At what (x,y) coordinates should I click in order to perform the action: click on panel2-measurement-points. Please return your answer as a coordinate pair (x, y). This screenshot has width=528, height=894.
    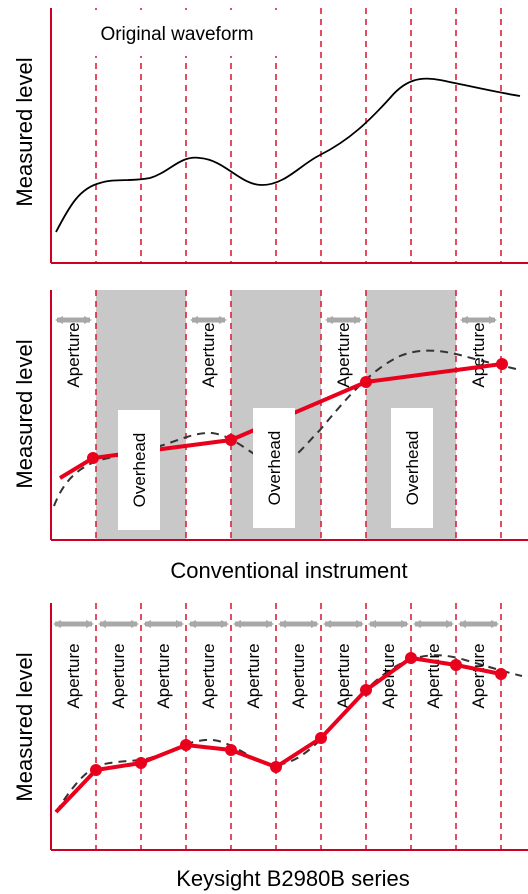
    Looking at the image, I should click on (297, 411).